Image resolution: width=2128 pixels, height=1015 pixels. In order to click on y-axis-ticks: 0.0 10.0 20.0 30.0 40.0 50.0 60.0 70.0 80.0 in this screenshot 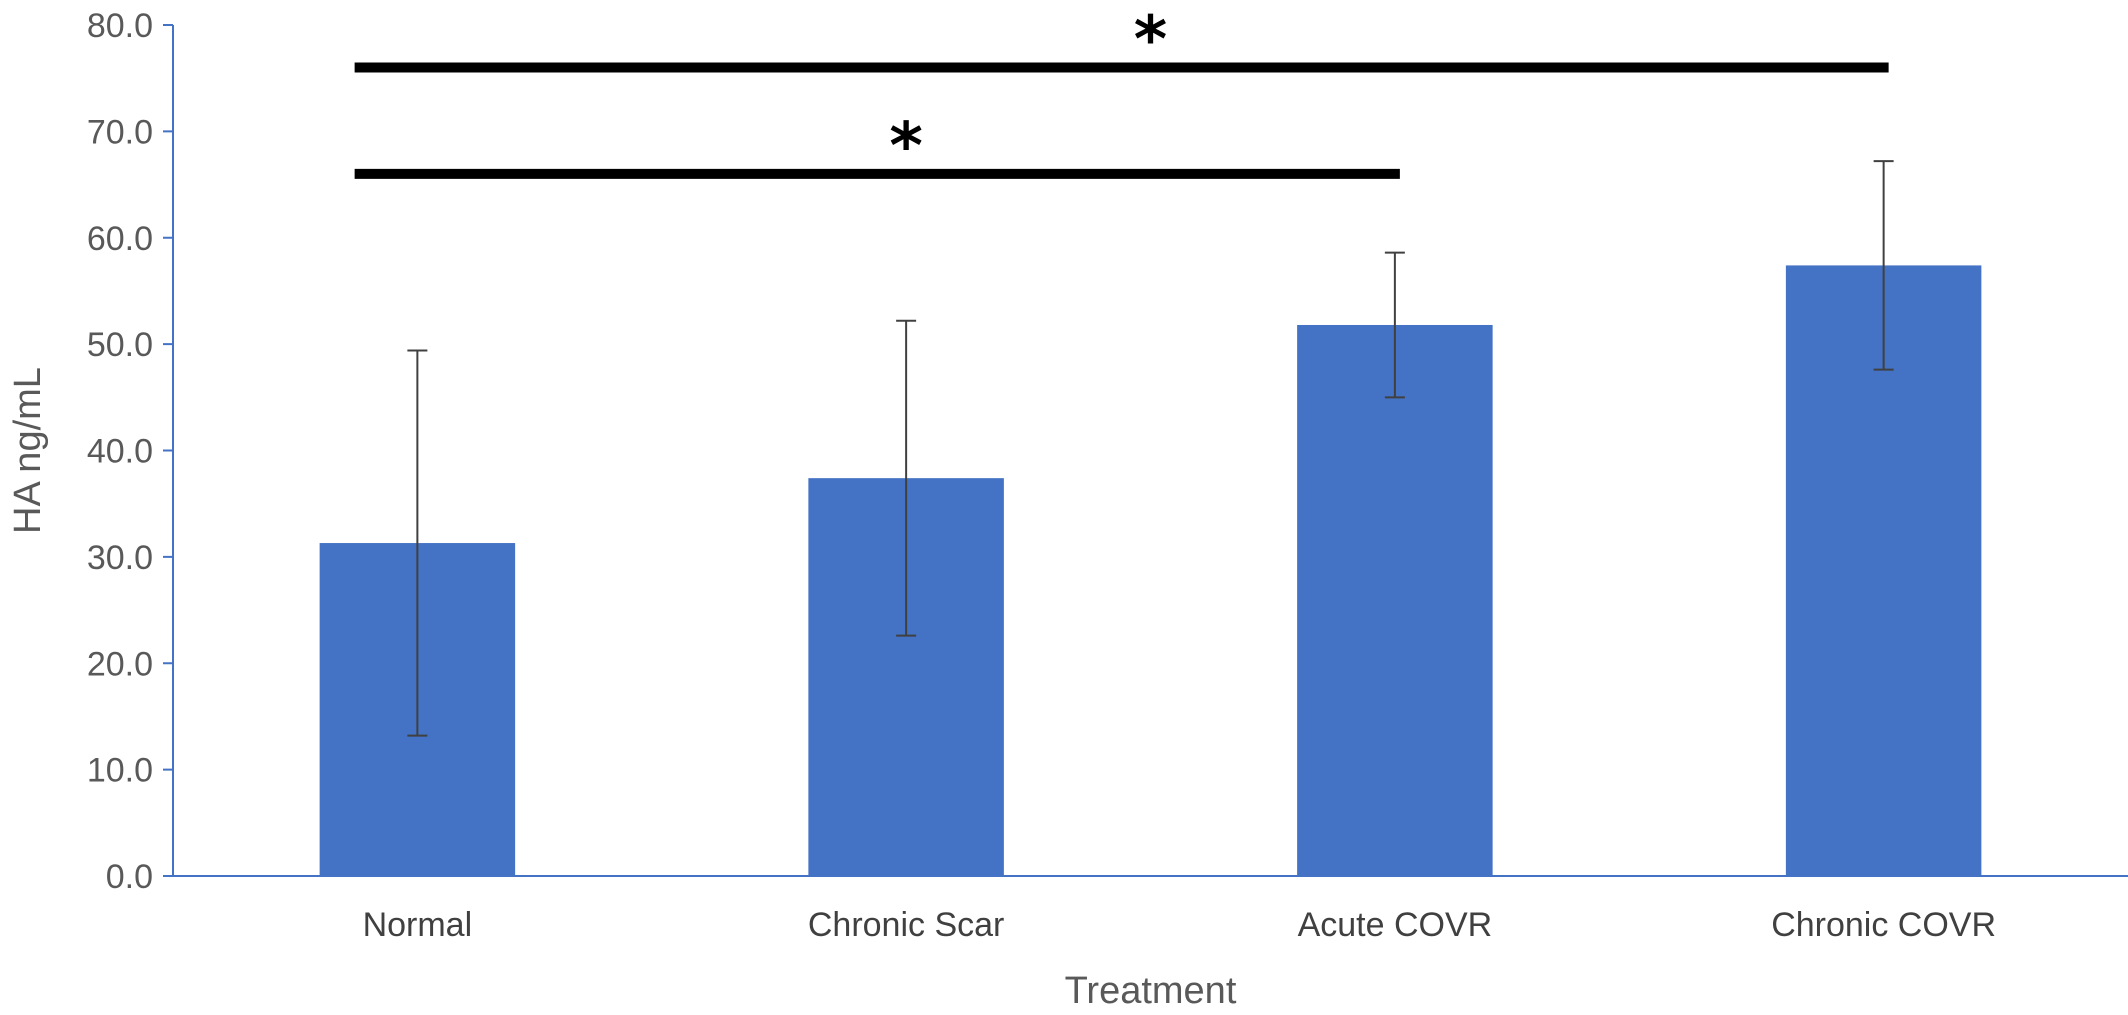, I will do `click(130, 451)`.